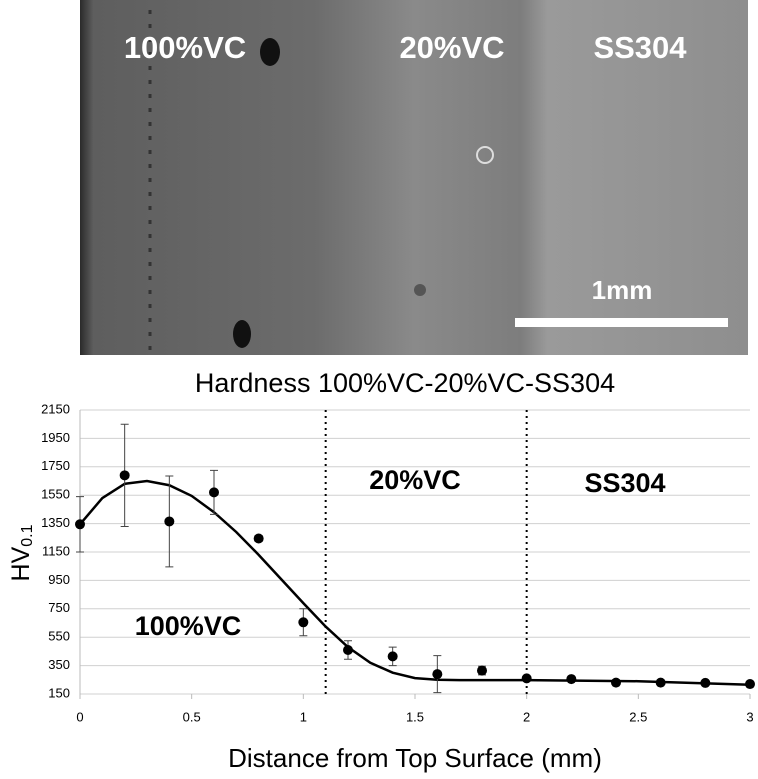 The image size is (758, 779). I want to click on x-axis-label: Distance from Top Surface (mm), so click(415, 758).